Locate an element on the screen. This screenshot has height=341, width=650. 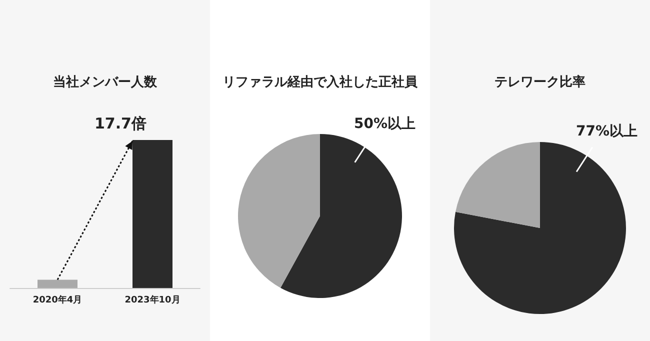
x-tick-label: 2020年4月 is located at coordinates (57, 300).